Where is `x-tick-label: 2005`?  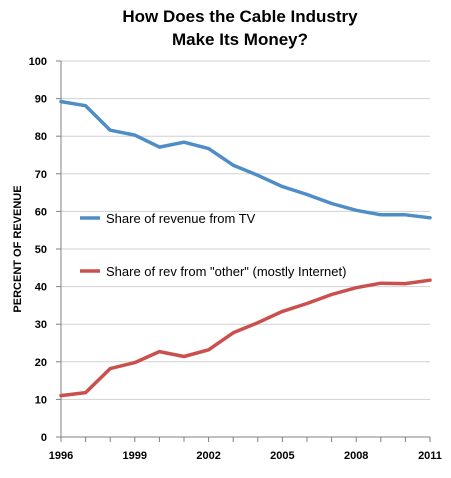
x-tick-label: 2005 is located at coordinates (282, 456).